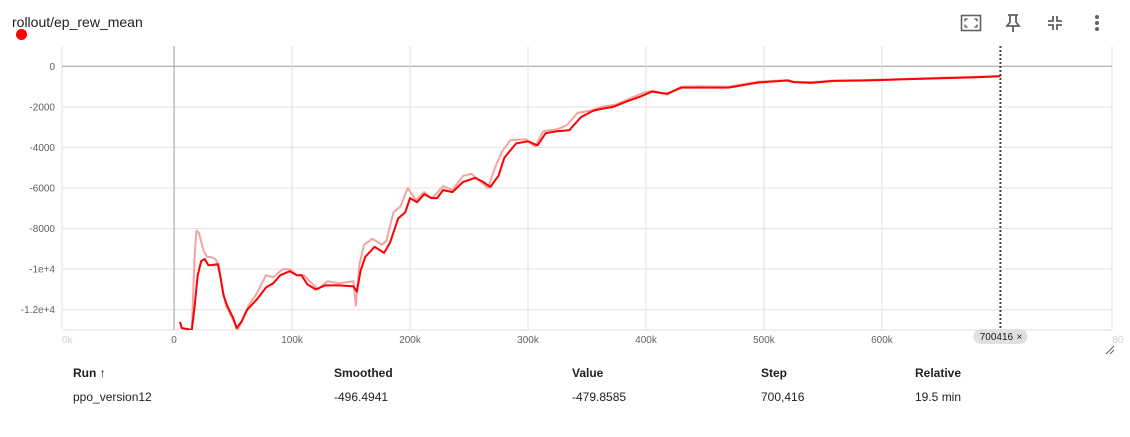  I want to click on pin-icon, so click(1013, 23).